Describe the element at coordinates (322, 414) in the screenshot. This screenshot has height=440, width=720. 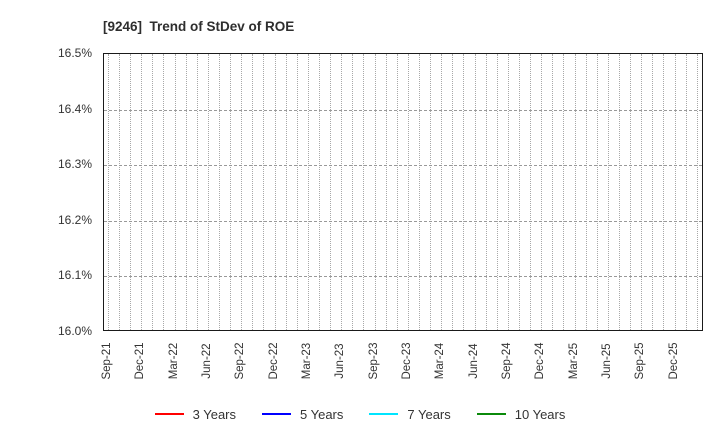
I see `legend-label: 5 Years` at that location.